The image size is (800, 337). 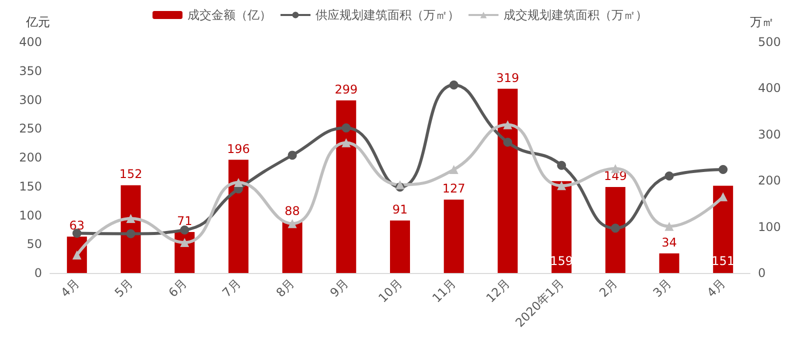 What do you see at coordinates (346, 89) in the screenshot?
I see `data-label: 299` at bounding box center [346, 89].